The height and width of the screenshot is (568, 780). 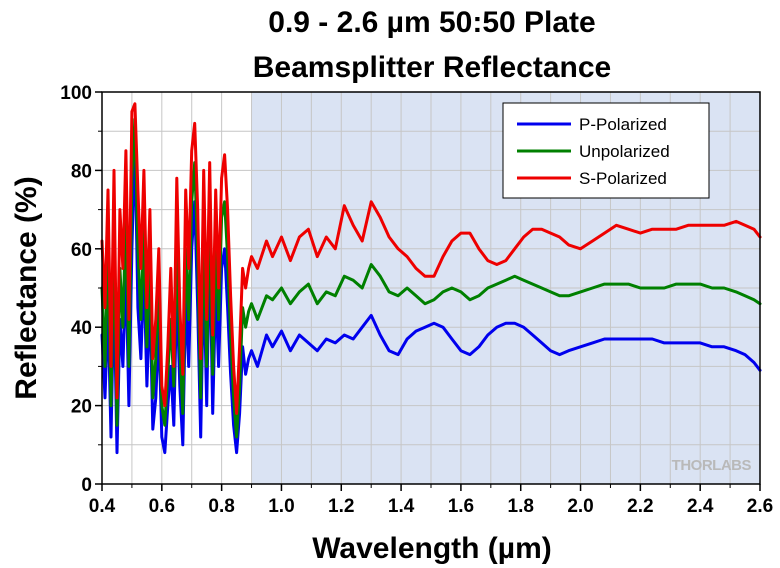 What do you see at coordinates (86, 485) in the screenshot?
I see `y-tick-label: 0` at bounding box center [86, 485].